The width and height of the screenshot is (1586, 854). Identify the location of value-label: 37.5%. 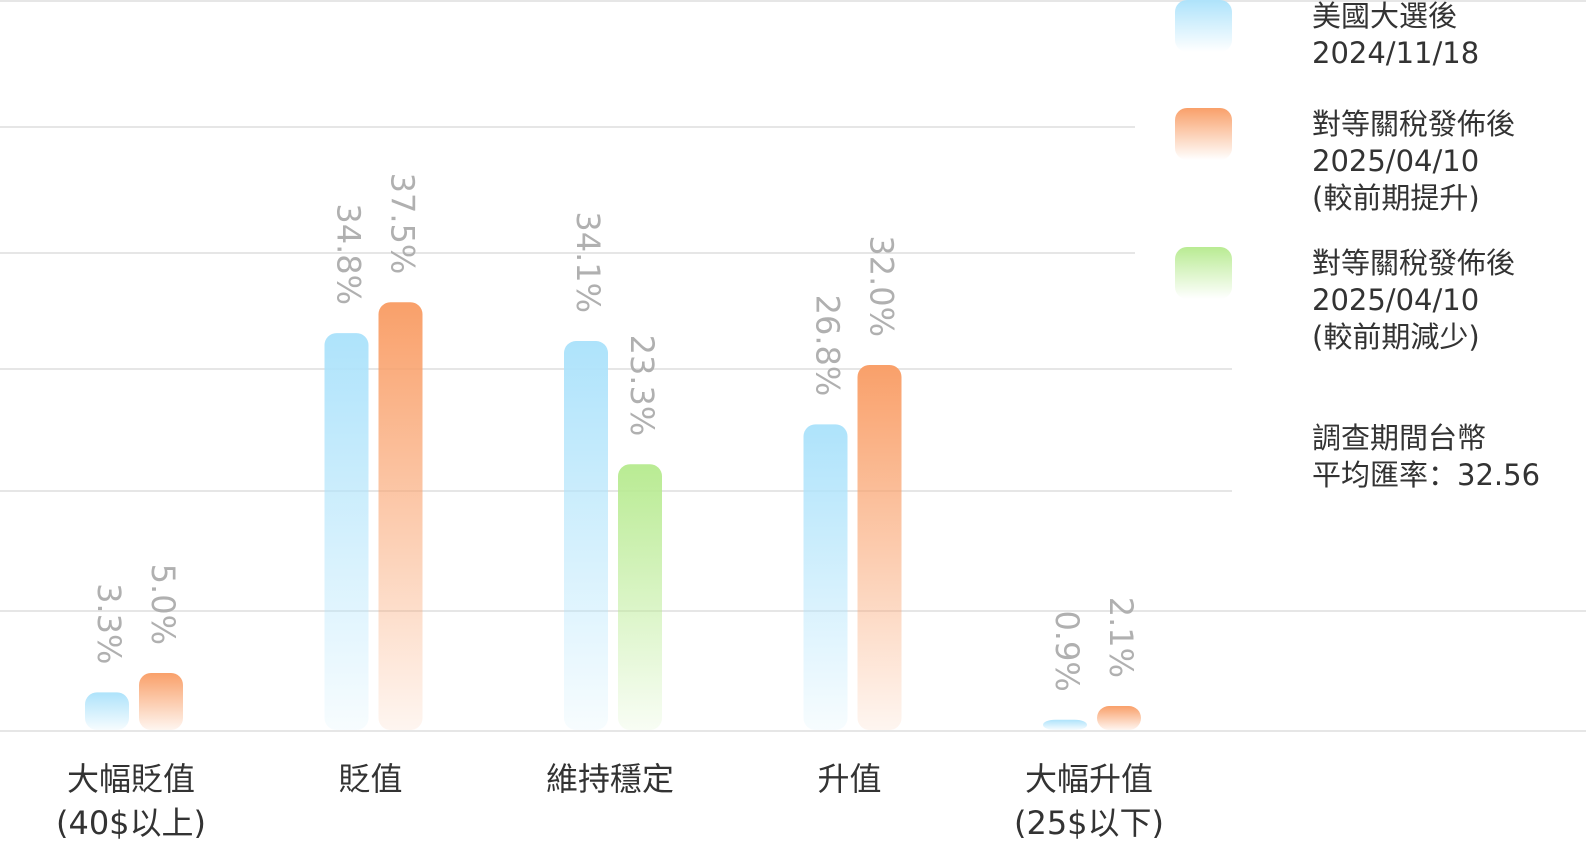
(403, 224).